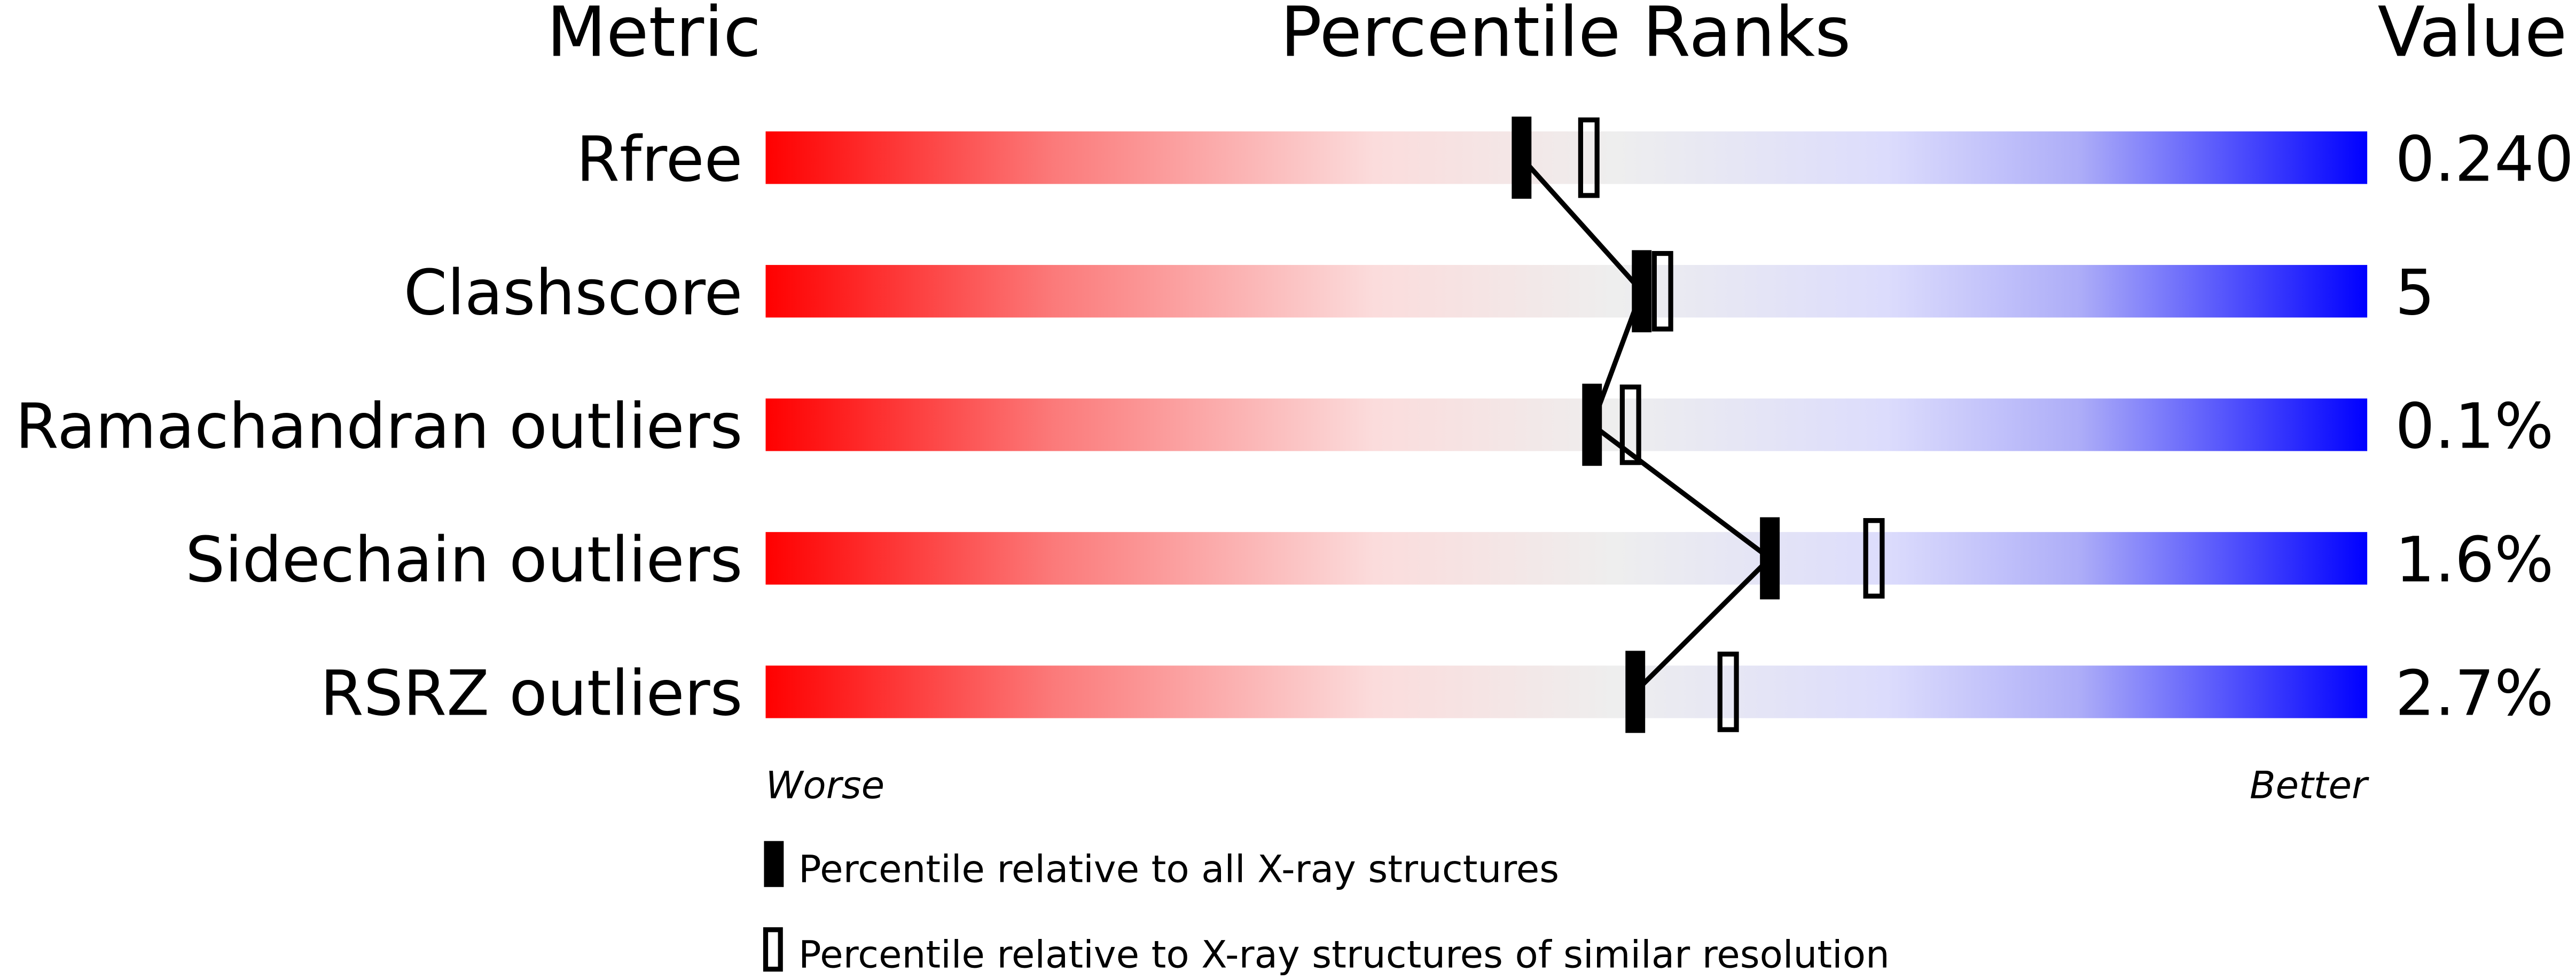 This screenshot has height=979, width=2576. What do you see at coordinates (379, 426) in the screenshot?
I see `metric-label: Ramachandran outliers` at bounding box center [379, 426].